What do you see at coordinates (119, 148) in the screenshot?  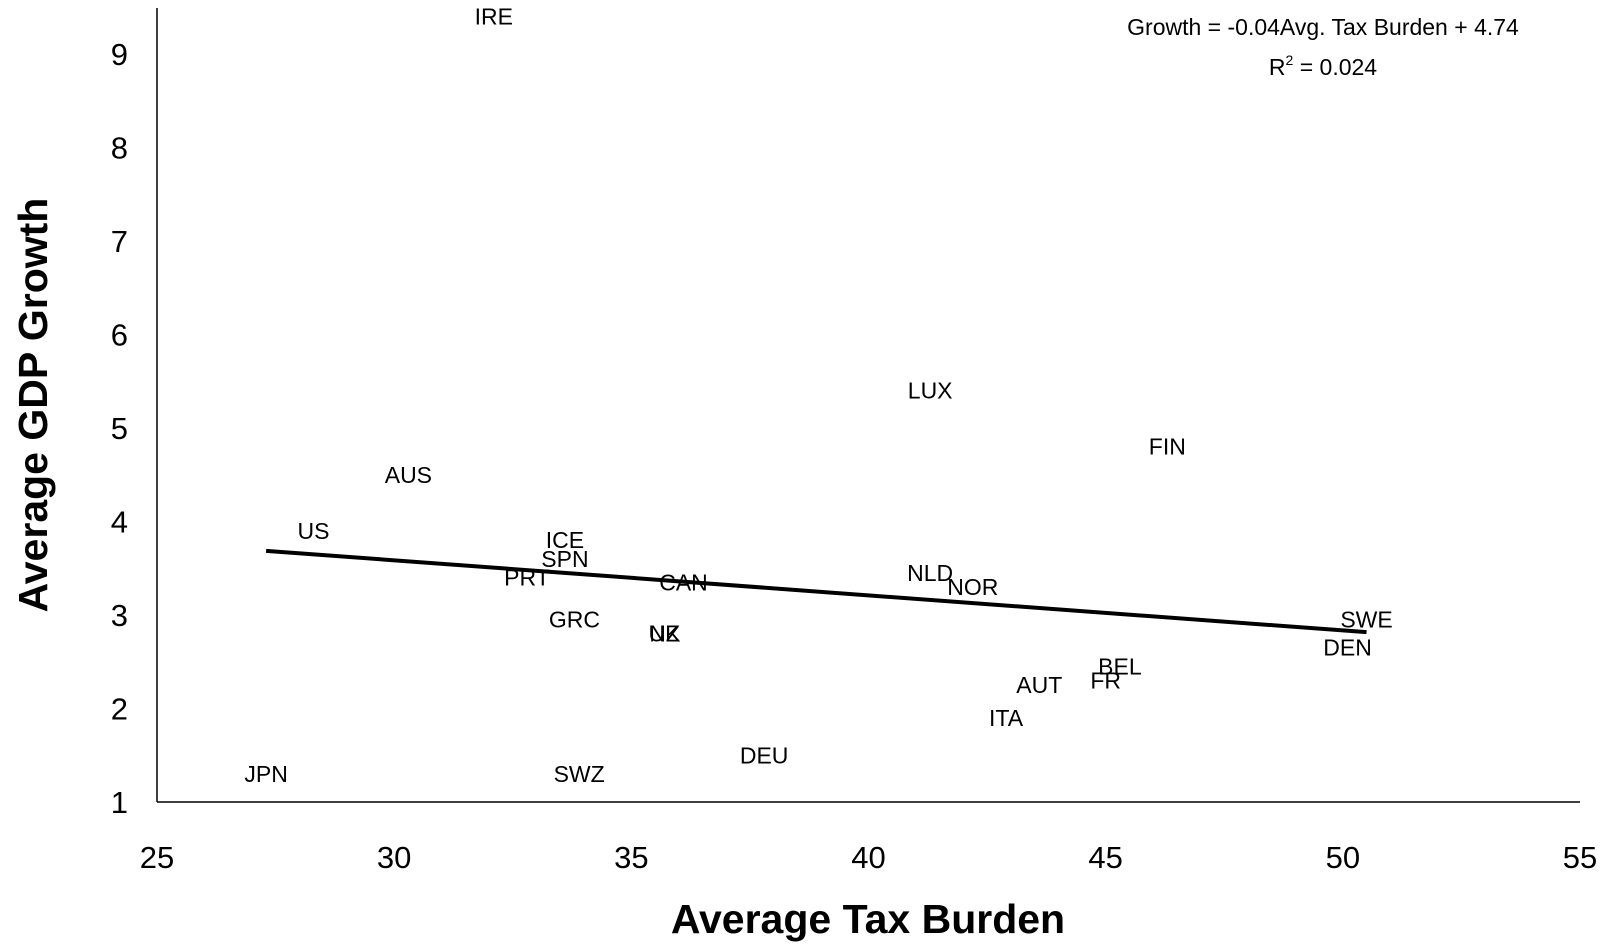 I see `y-tick-label: 8` at bounding box center [119, 148].